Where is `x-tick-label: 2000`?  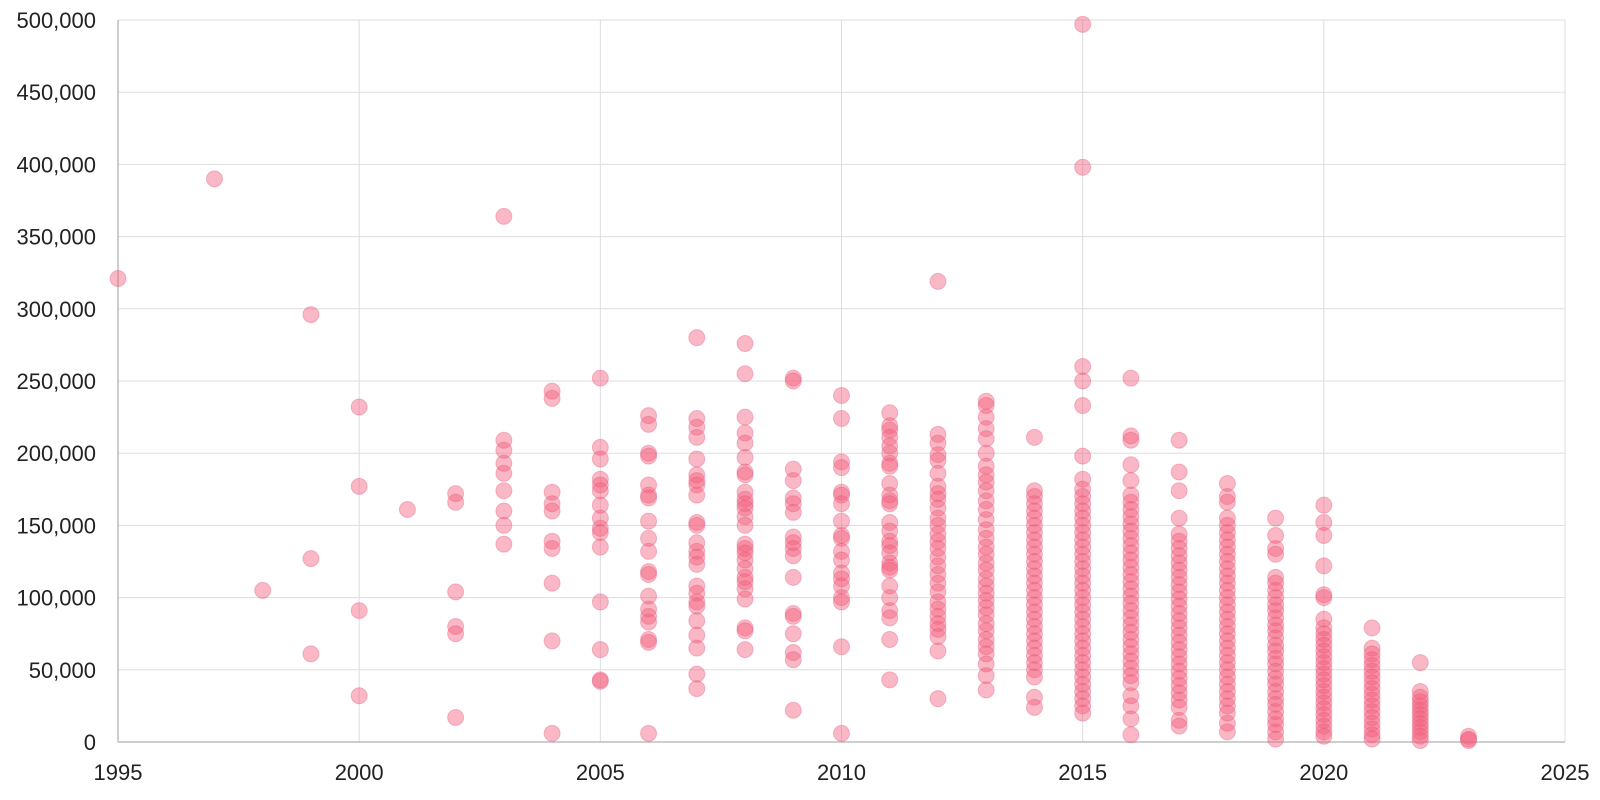 x-tick-label: 2000 is located at coordinates (359, 772).